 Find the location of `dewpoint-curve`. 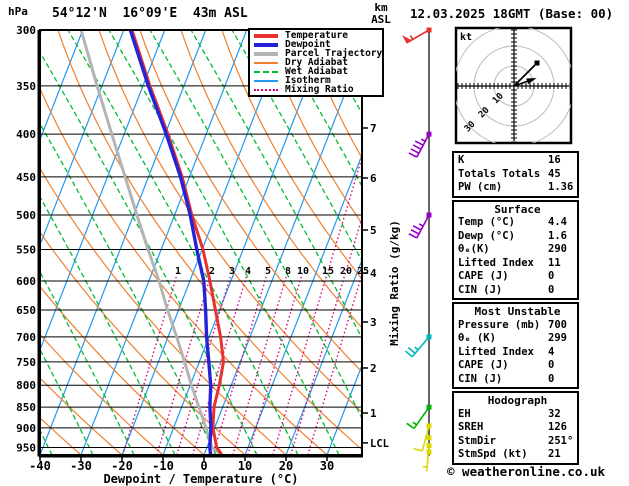

dewpoint-curve is located at coordinates (170, 242).